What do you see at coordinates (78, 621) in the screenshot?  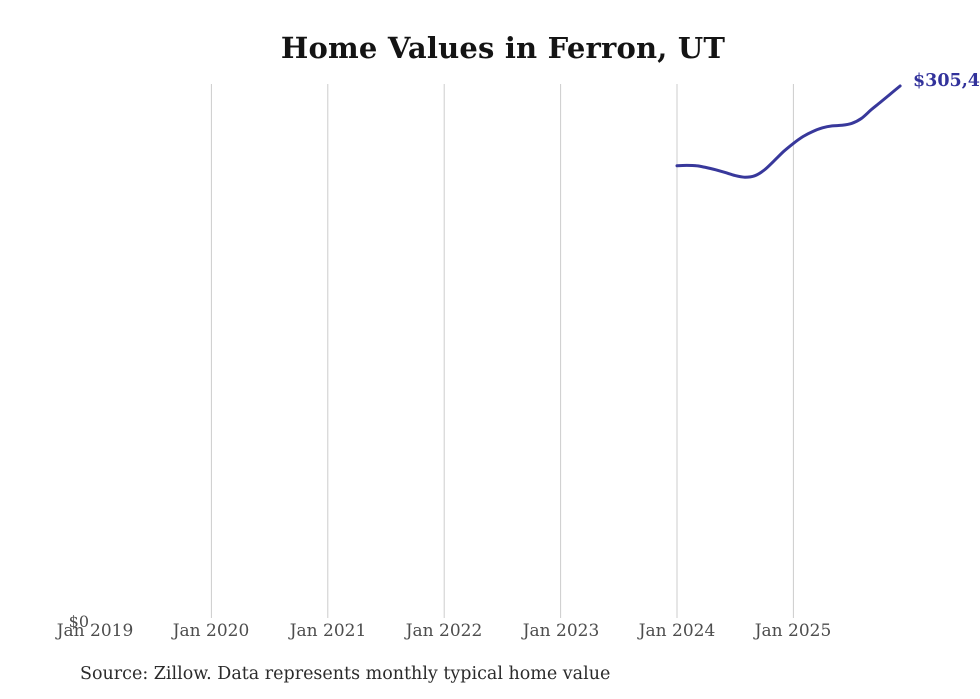 I see `y-axis-zero-label: $0` at bounding box center [78, 621].